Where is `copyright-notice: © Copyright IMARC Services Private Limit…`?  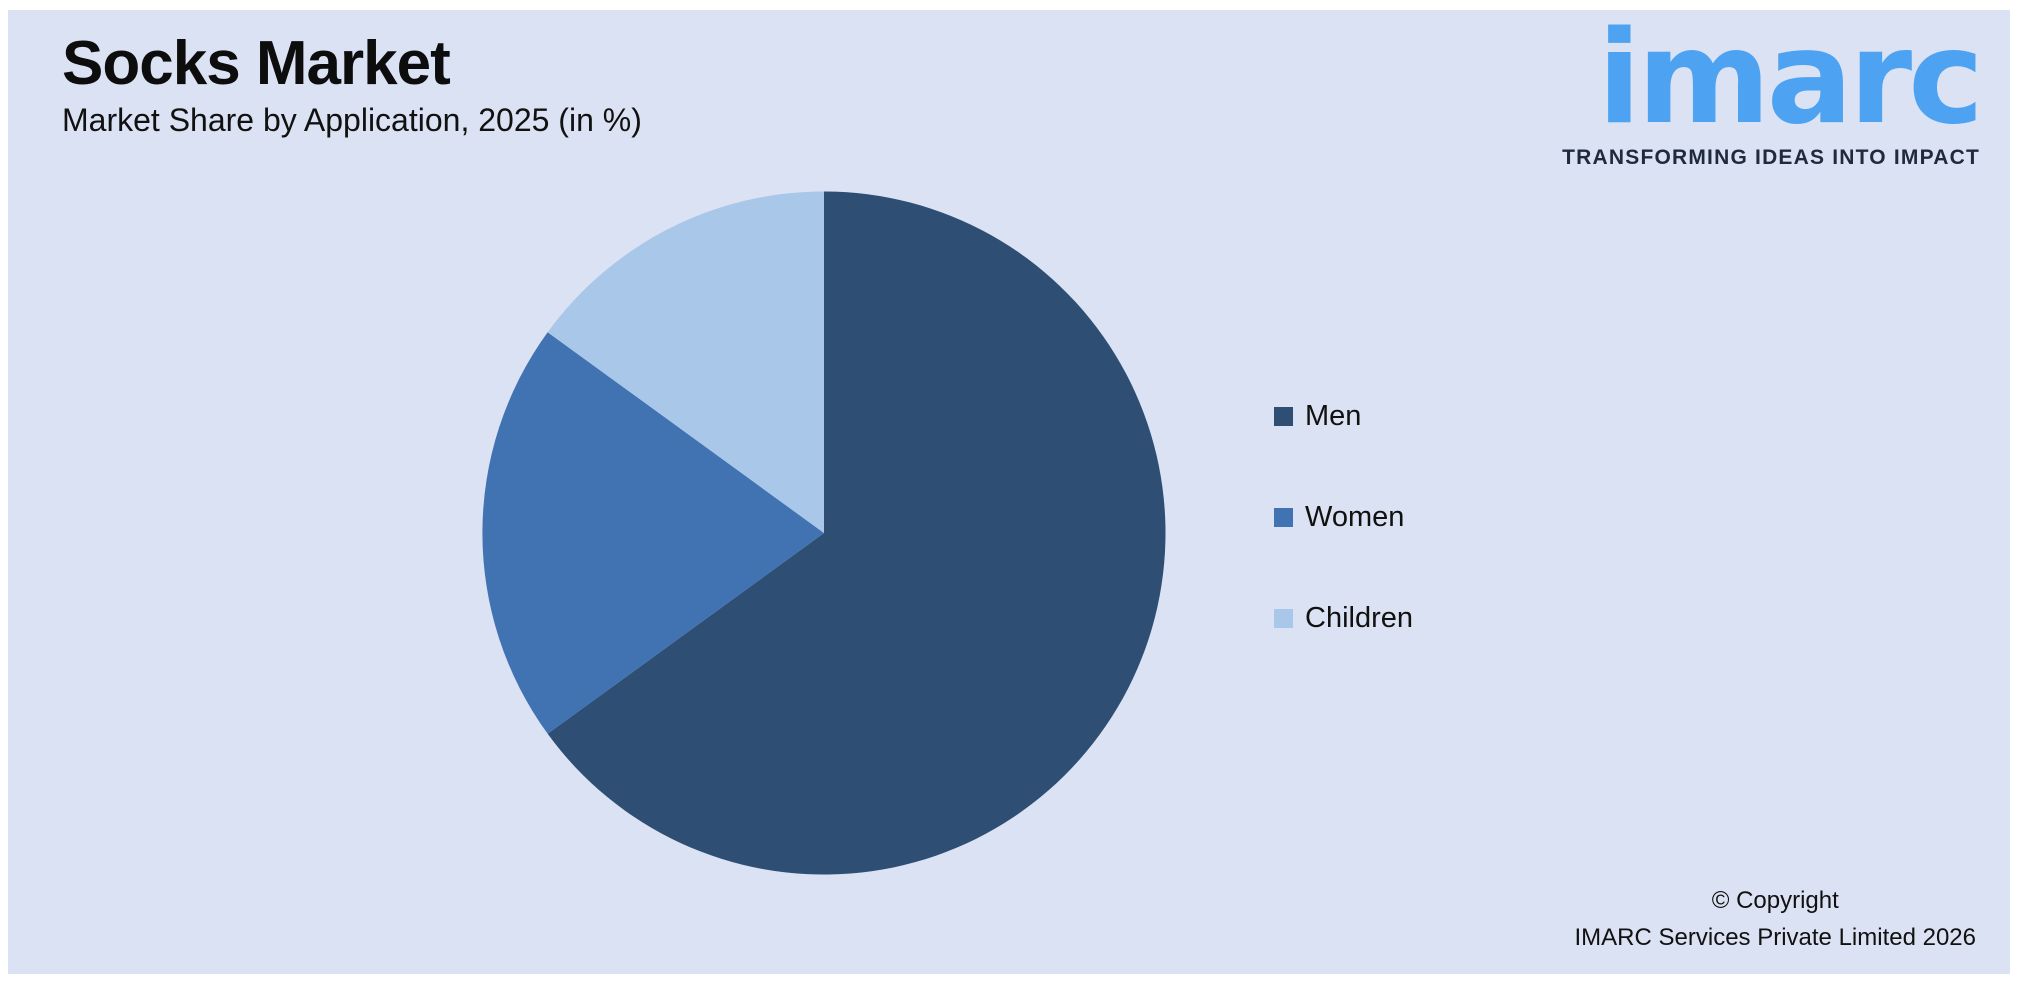 copyright-notice: © Copyright IMARC Services Private Limit… is located at coordinates (1775, 919).